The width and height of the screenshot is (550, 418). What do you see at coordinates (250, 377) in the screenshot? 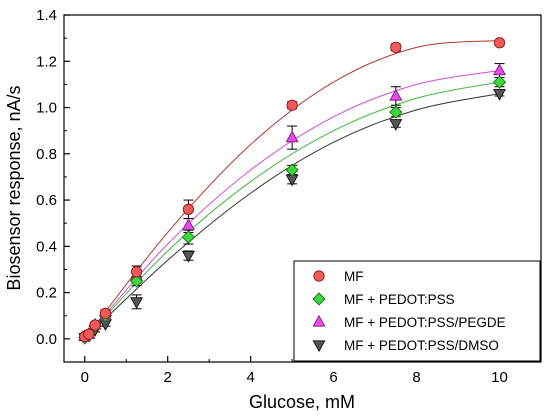
I see `x-tick-label: 4` at bounding box center [250, 377].